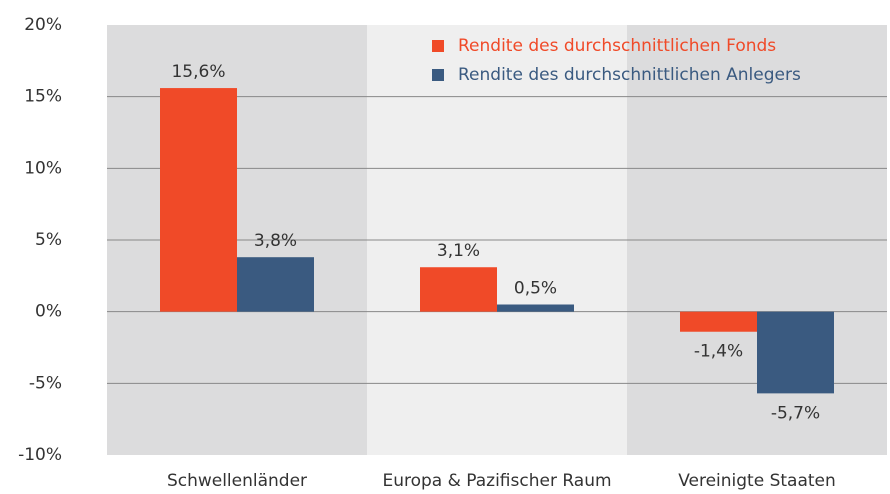 This screenshot has width=890, height=494. I want to click on x-tick-label: Vereinigte Staaten, so click(757, 481).